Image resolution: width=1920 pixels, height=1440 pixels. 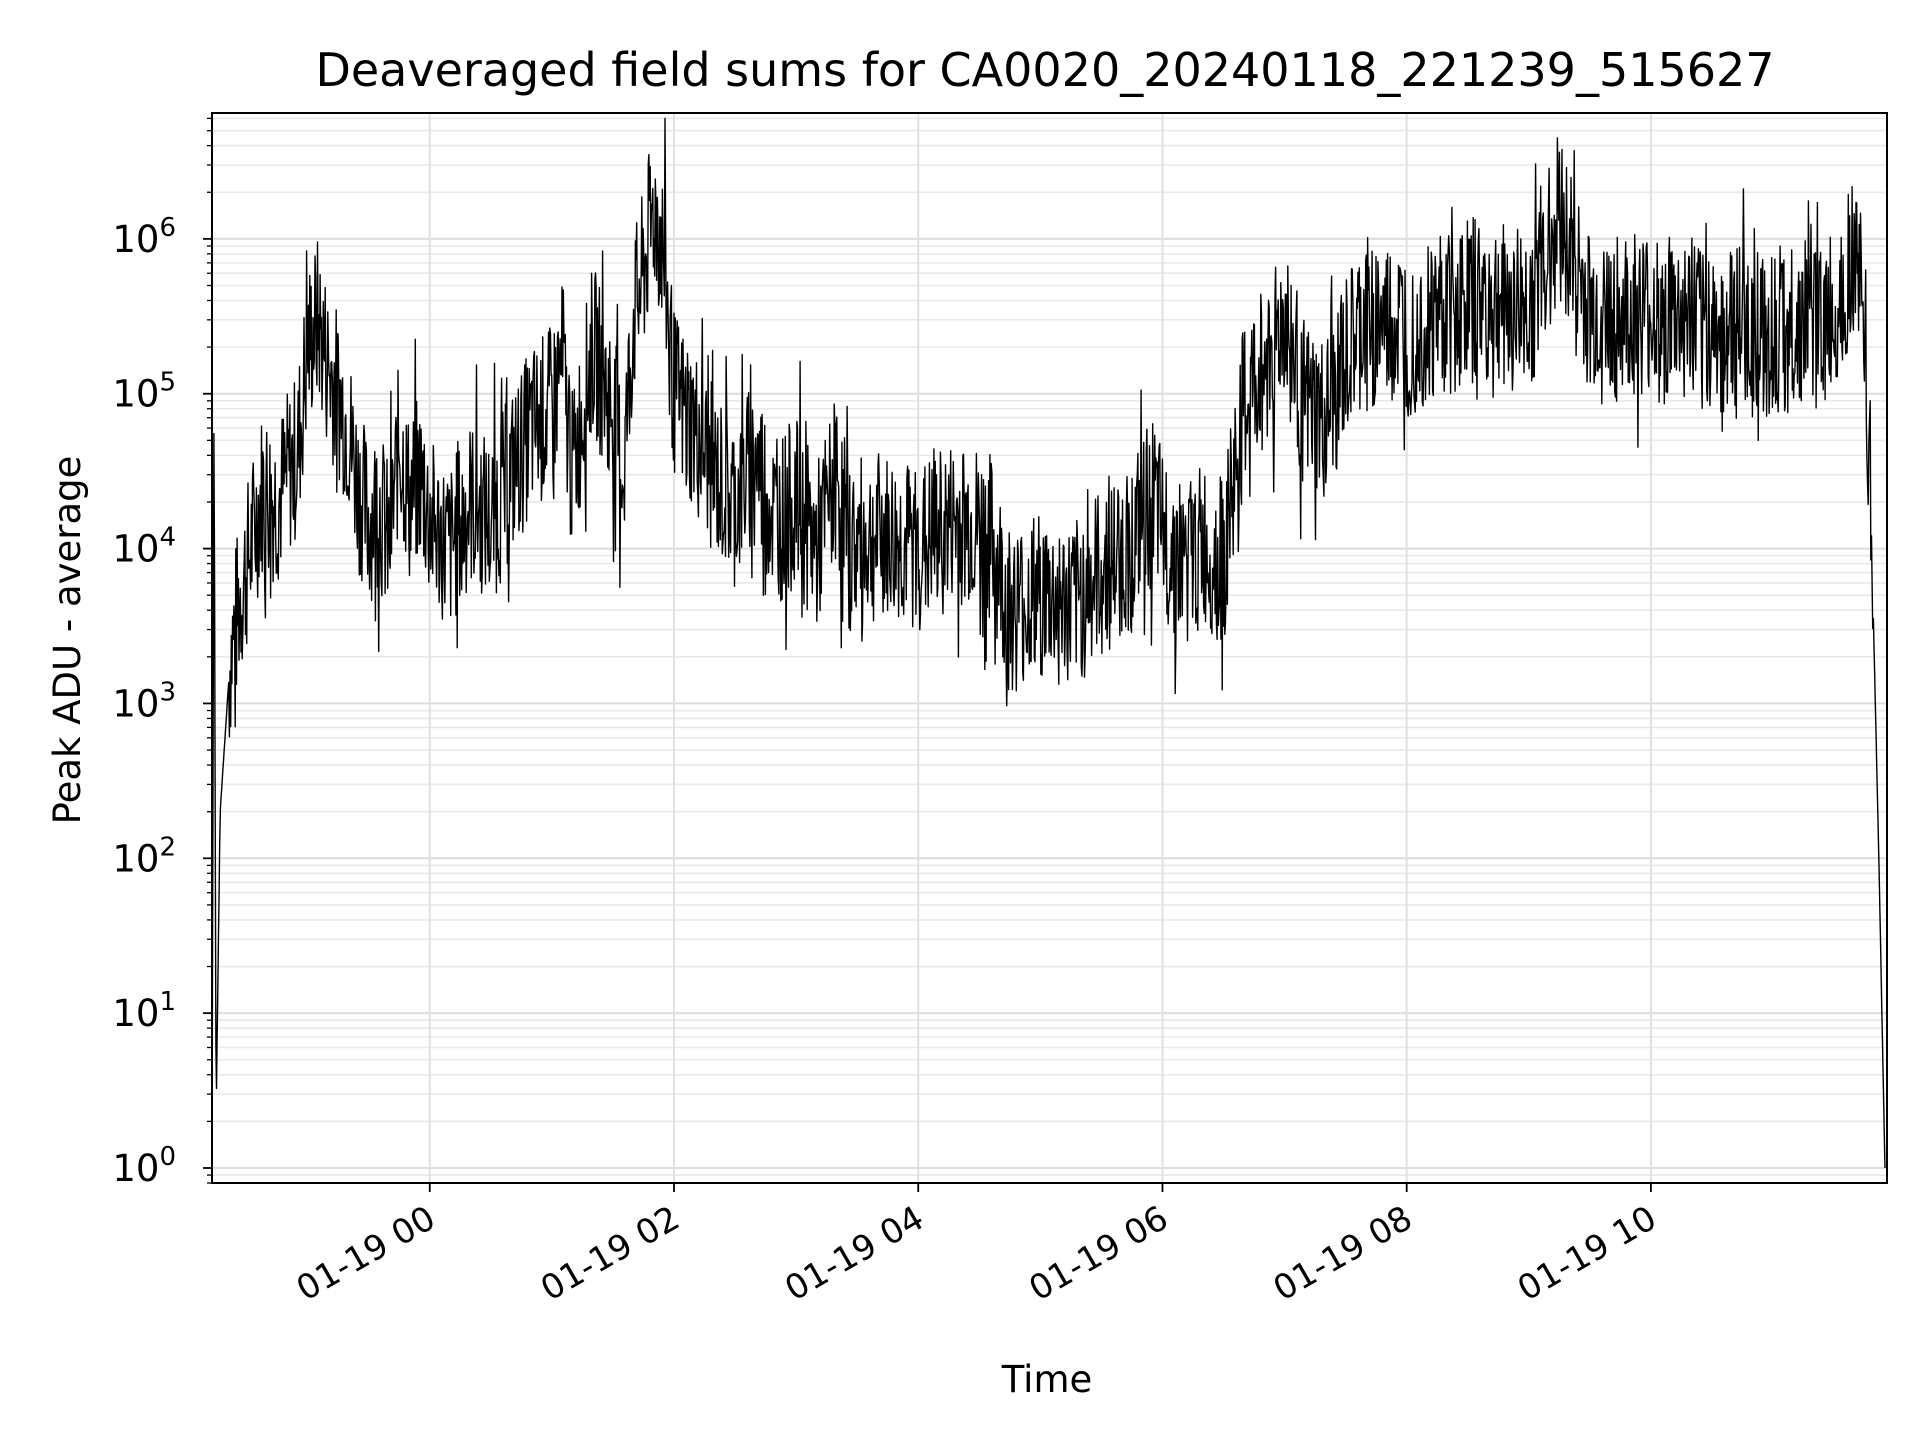 What do you see at coordinates (144, 547) in the screenshot?
I see `y-tick-label: 104` at bounding box center [144, 547].